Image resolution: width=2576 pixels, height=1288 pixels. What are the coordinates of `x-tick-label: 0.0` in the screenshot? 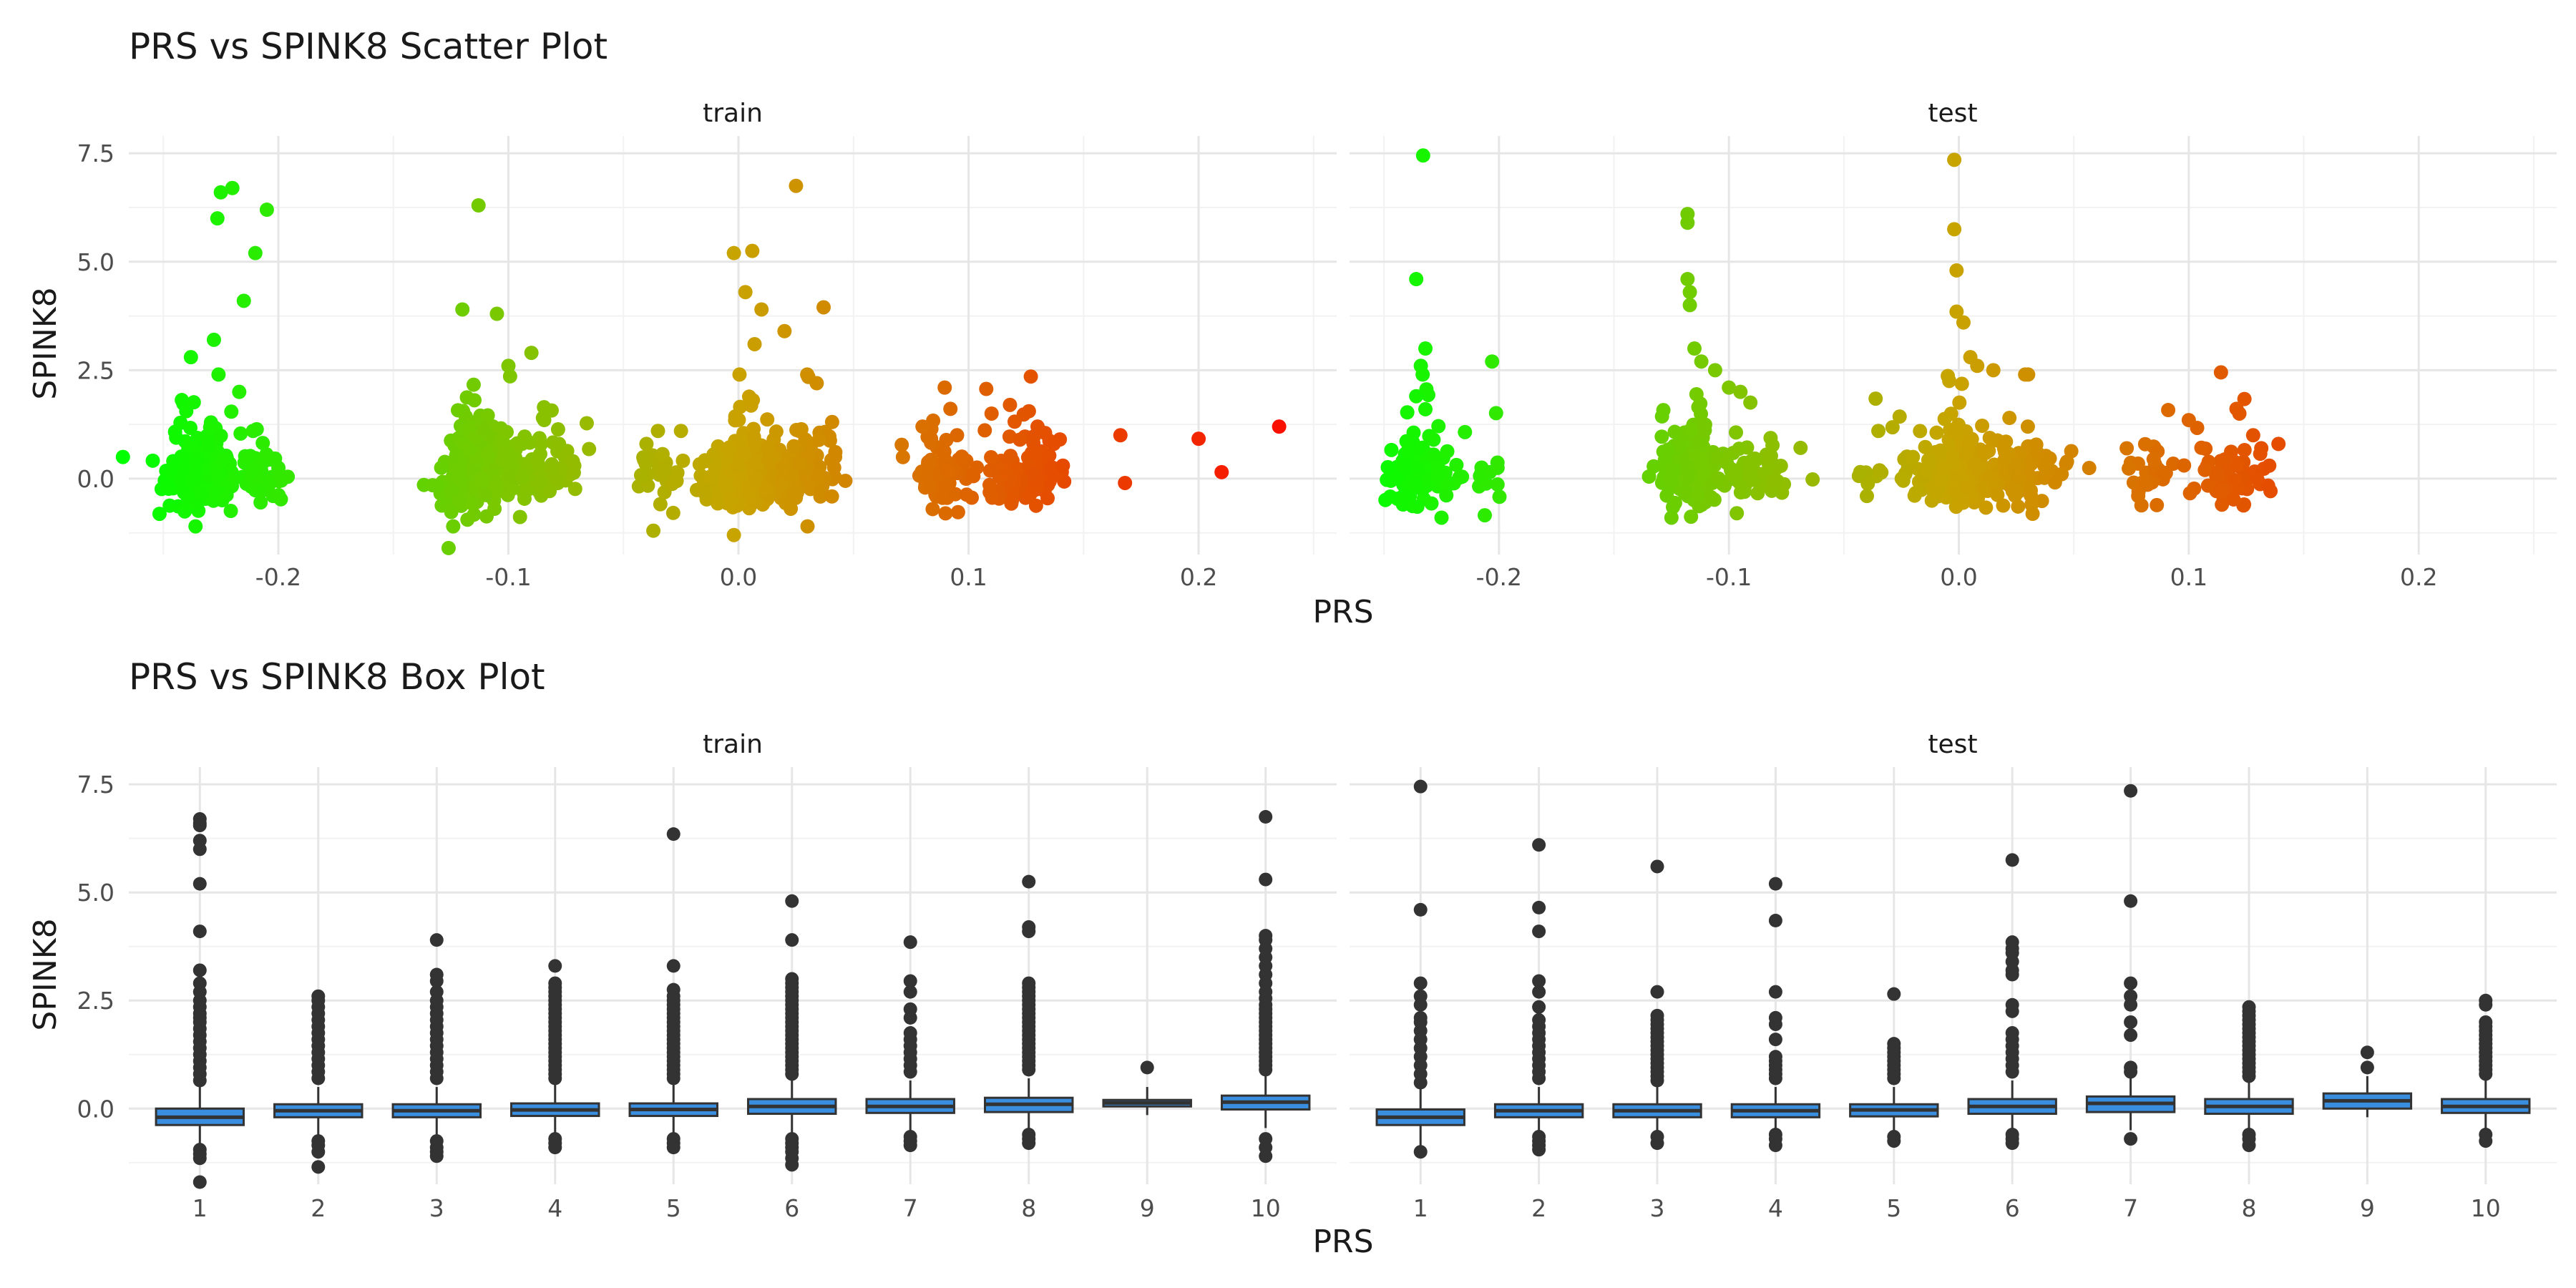 It's located at (1958, 577).